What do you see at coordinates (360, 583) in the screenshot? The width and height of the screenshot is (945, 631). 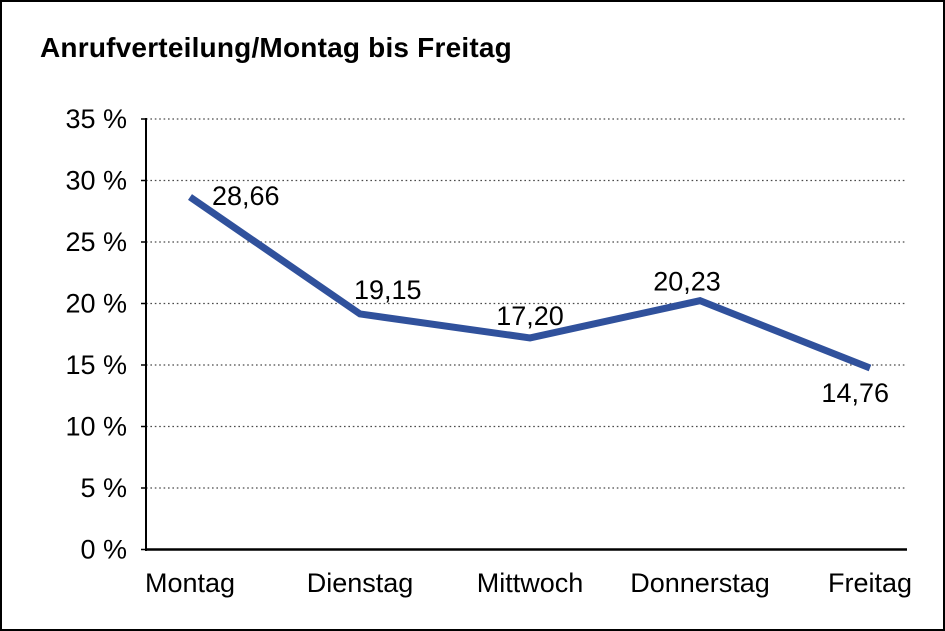 I see `x-axis-label: Dienstag` at bounding box center [360, 583].